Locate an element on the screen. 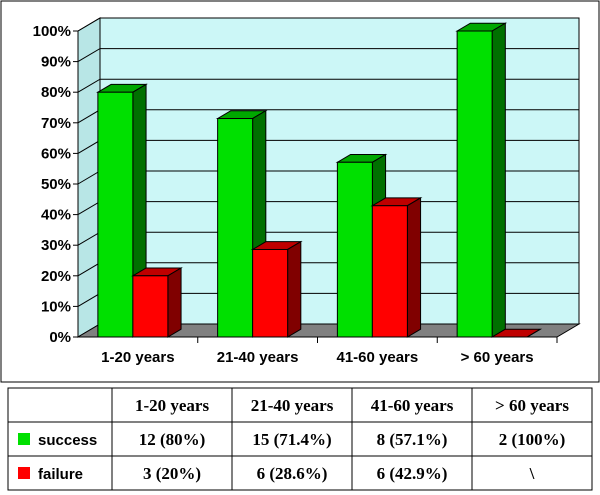 The image size is (600, 495). y-tick-label: 0% is located at coordinates (60, 337).